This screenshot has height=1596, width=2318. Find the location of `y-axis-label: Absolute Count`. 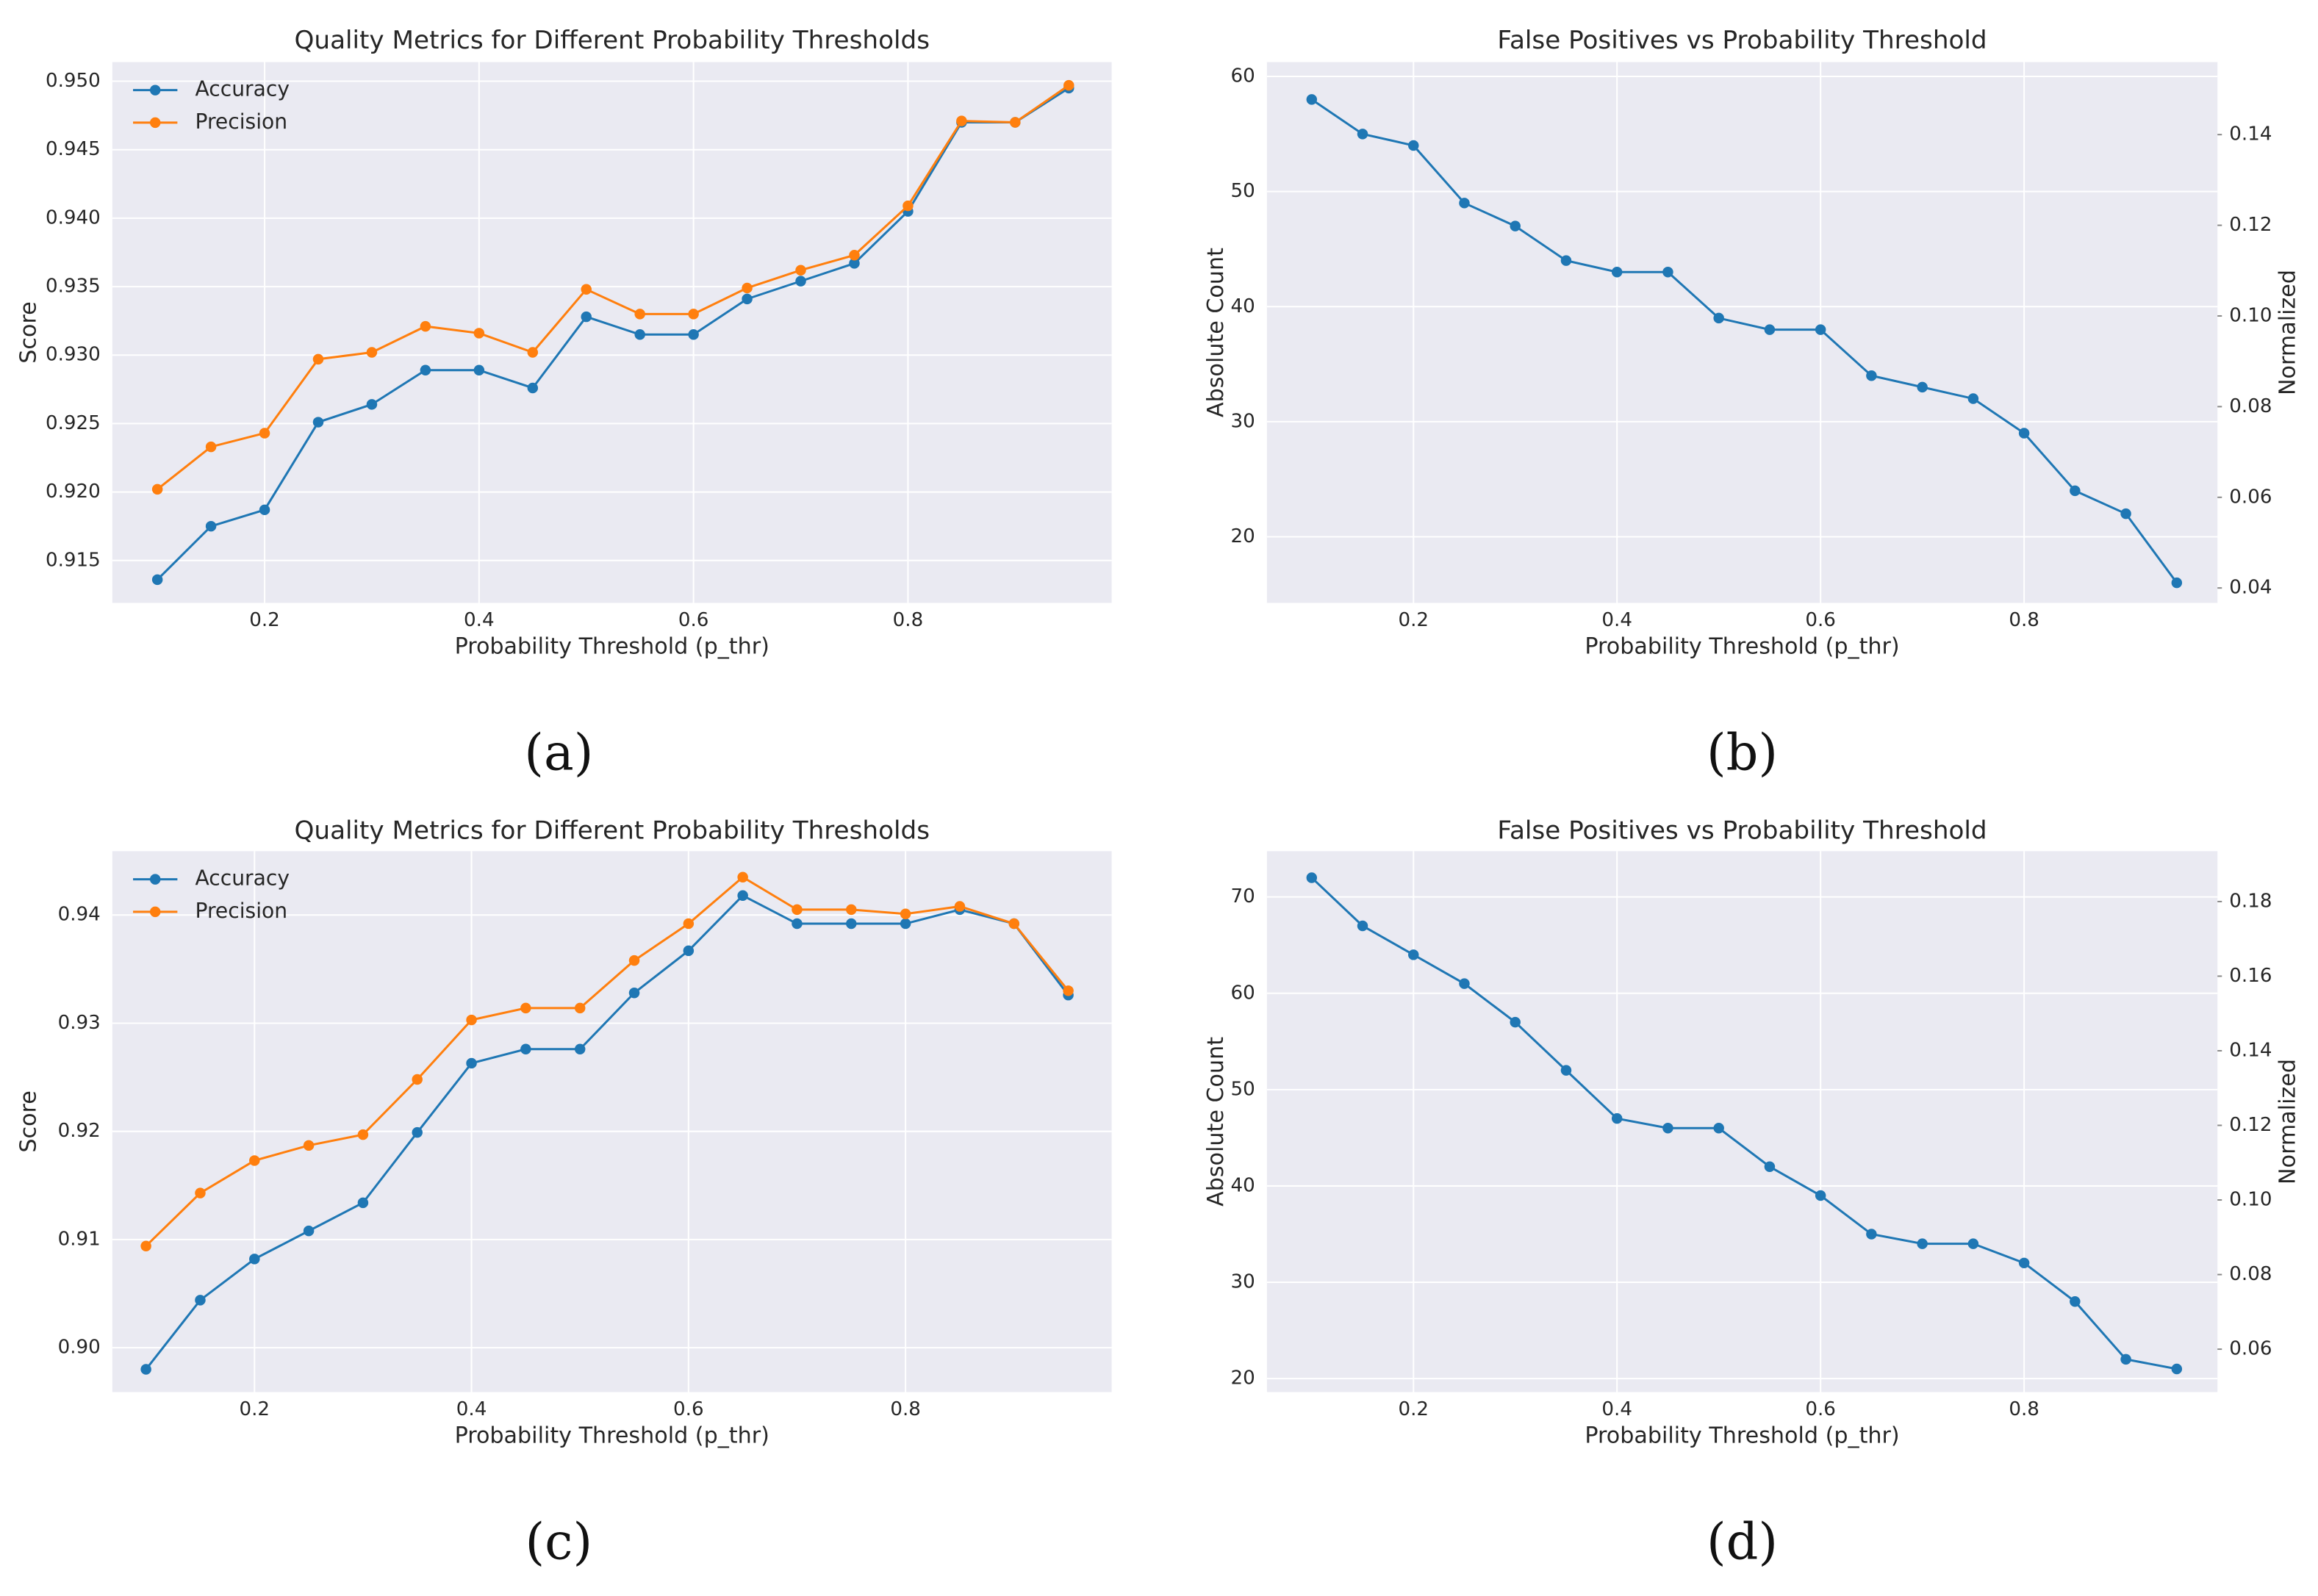

y-axis-label: Absolute Count is located at coordinates (1216, 332).